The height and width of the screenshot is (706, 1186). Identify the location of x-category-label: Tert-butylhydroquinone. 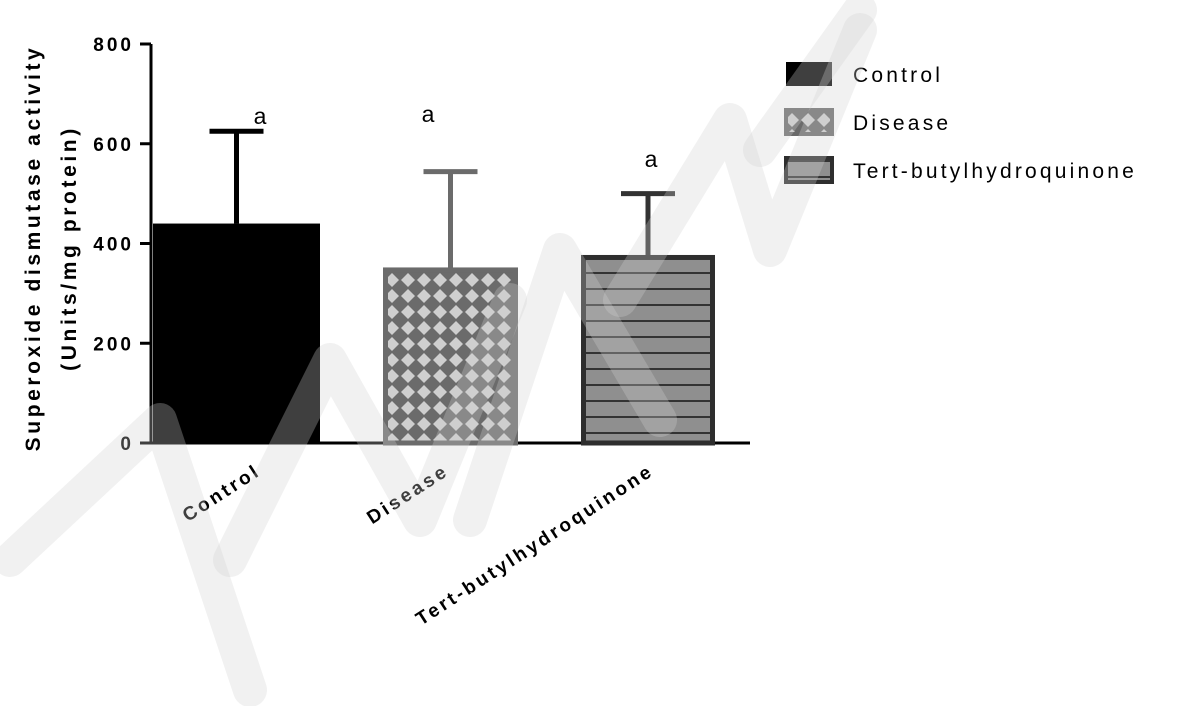
(534, 545).